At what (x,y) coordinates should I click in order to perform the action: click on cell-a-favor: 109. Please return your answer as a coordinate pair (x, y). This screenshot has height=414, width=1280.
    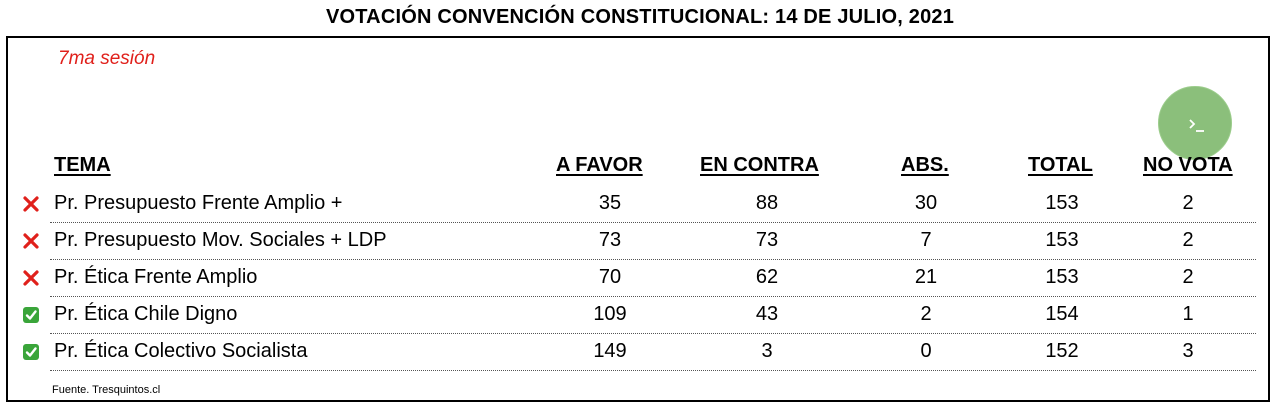
    Looking at the image, I should click on (610, 314).